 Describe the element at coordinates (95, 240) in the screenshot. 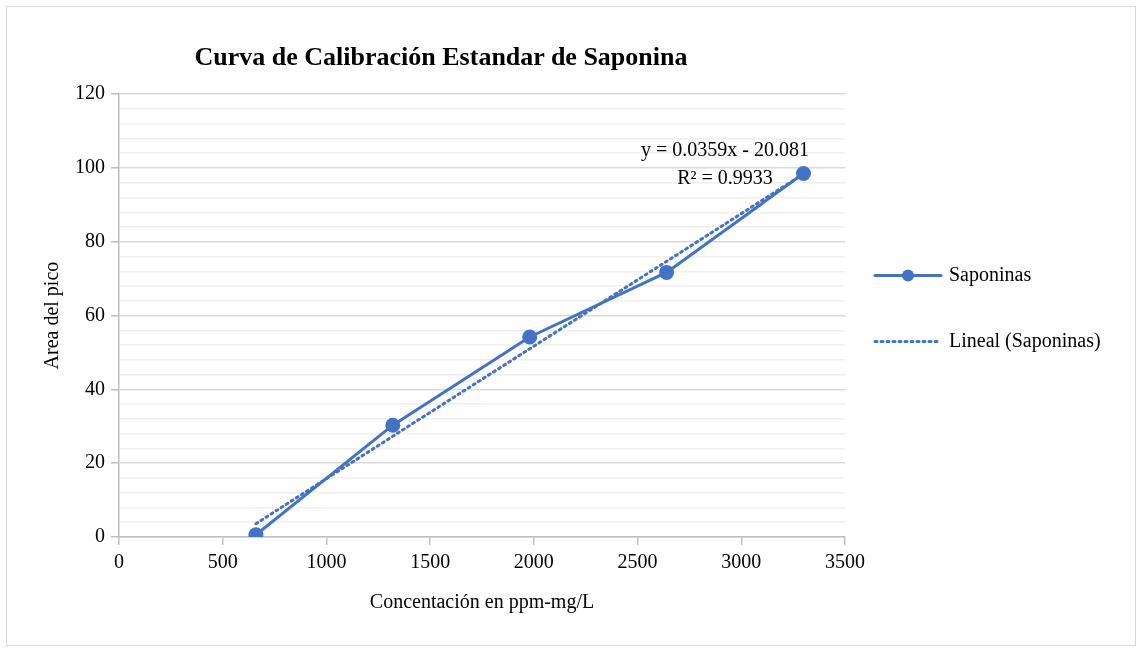

I see `y-tick-label: 80` at that location.